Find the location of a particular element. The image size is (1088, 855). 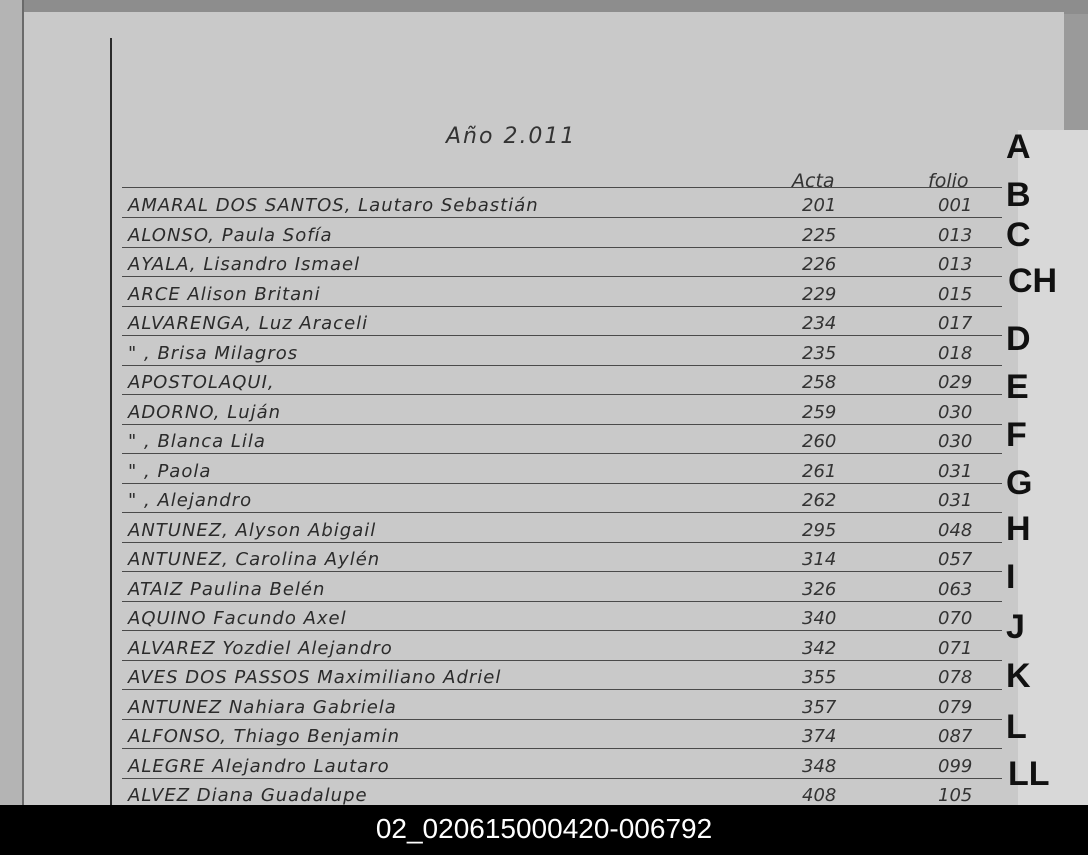

row-name: " , Blanca Lila is located at coordinates (197, 441).